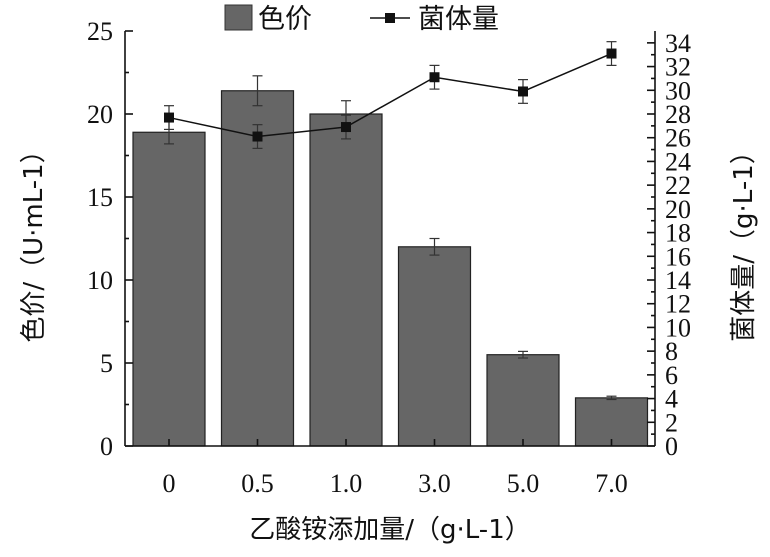 The height and width of the screenshot is (557, 770). What do you see at coordinates (390, 95) in the screenshot?
I see `line-path` at bounding box center [390, 95].